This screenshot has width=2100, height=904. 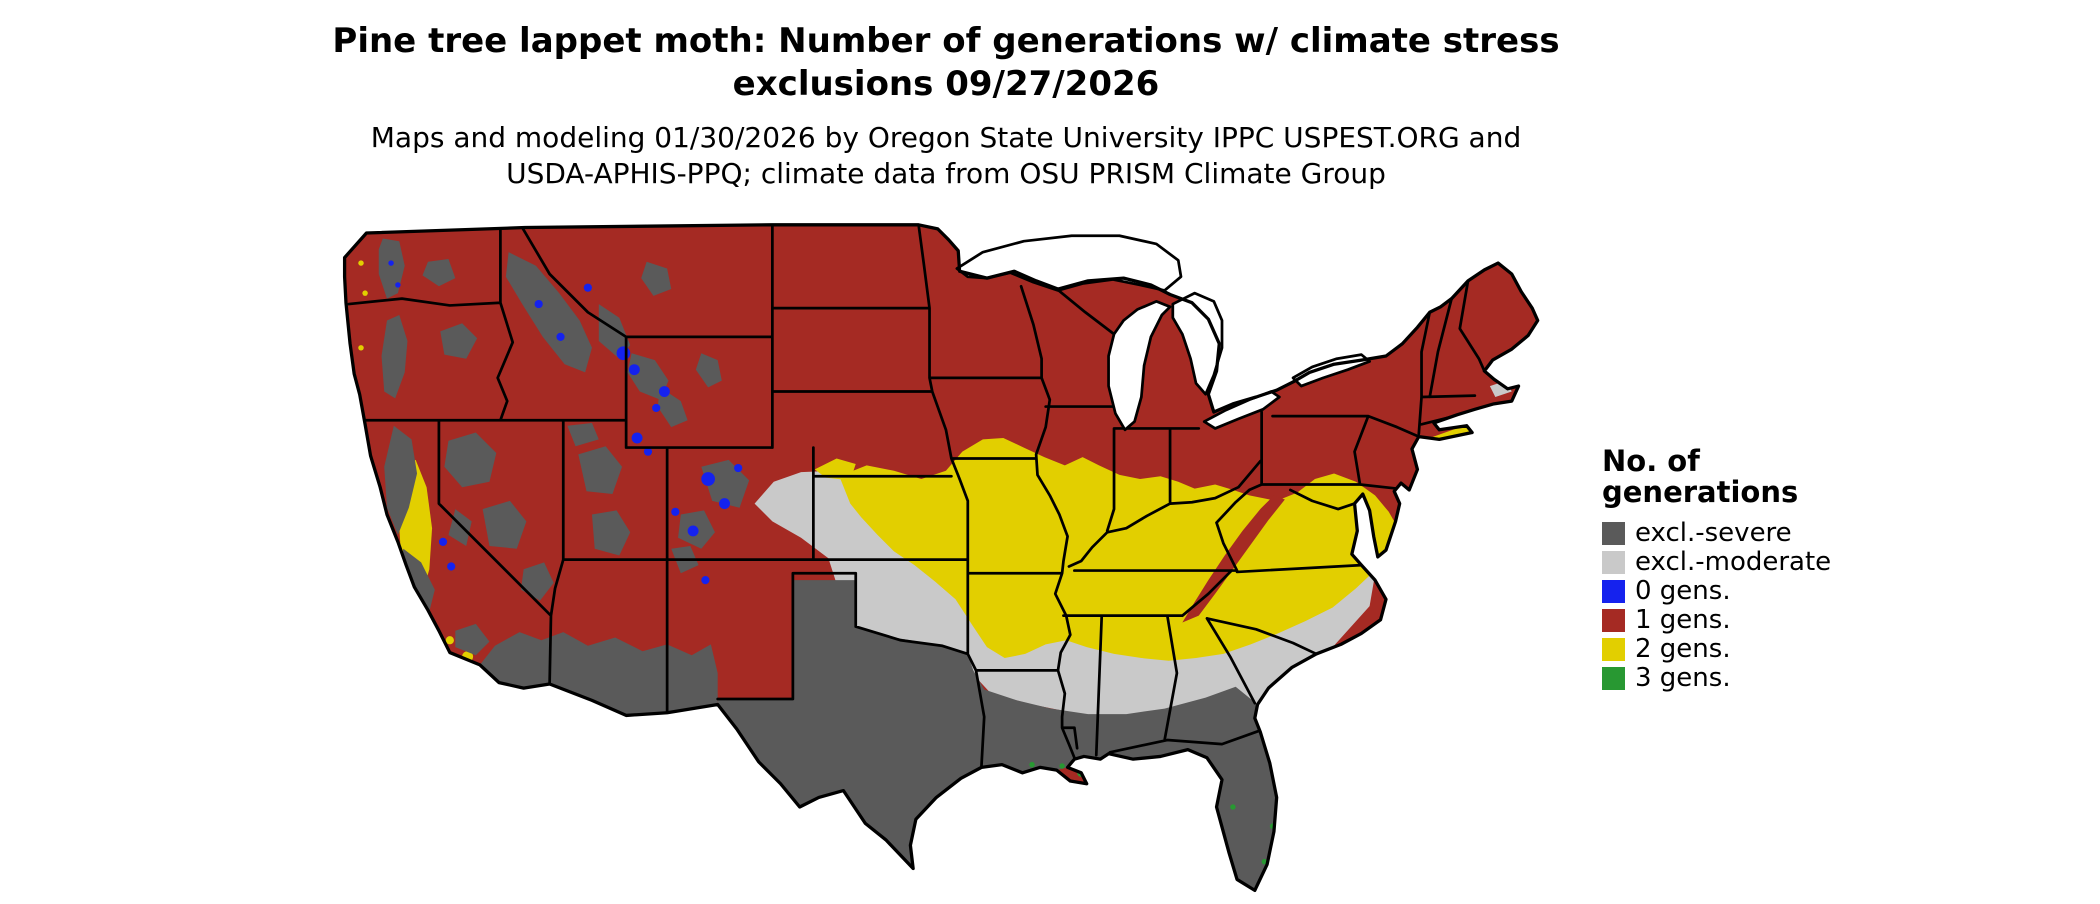 I want to click on legend-item-0-gens: 0 gens., so click(x=1716, y=591).